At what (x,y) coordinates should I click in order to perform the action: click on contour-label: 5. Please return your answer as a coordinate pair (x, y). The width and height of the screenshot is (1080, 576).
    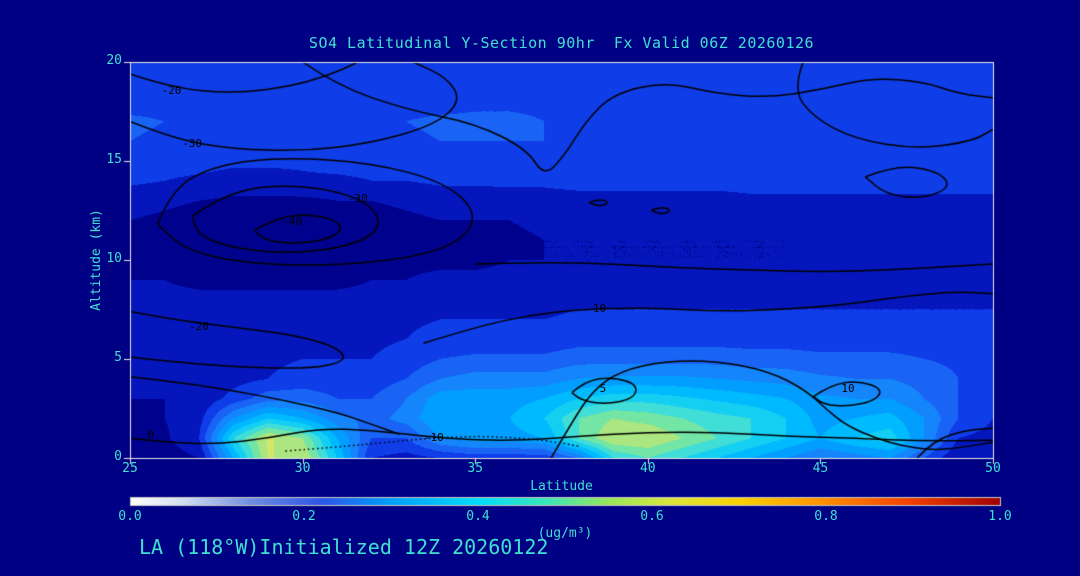
    Looking at the image, I should click on (603, 388).